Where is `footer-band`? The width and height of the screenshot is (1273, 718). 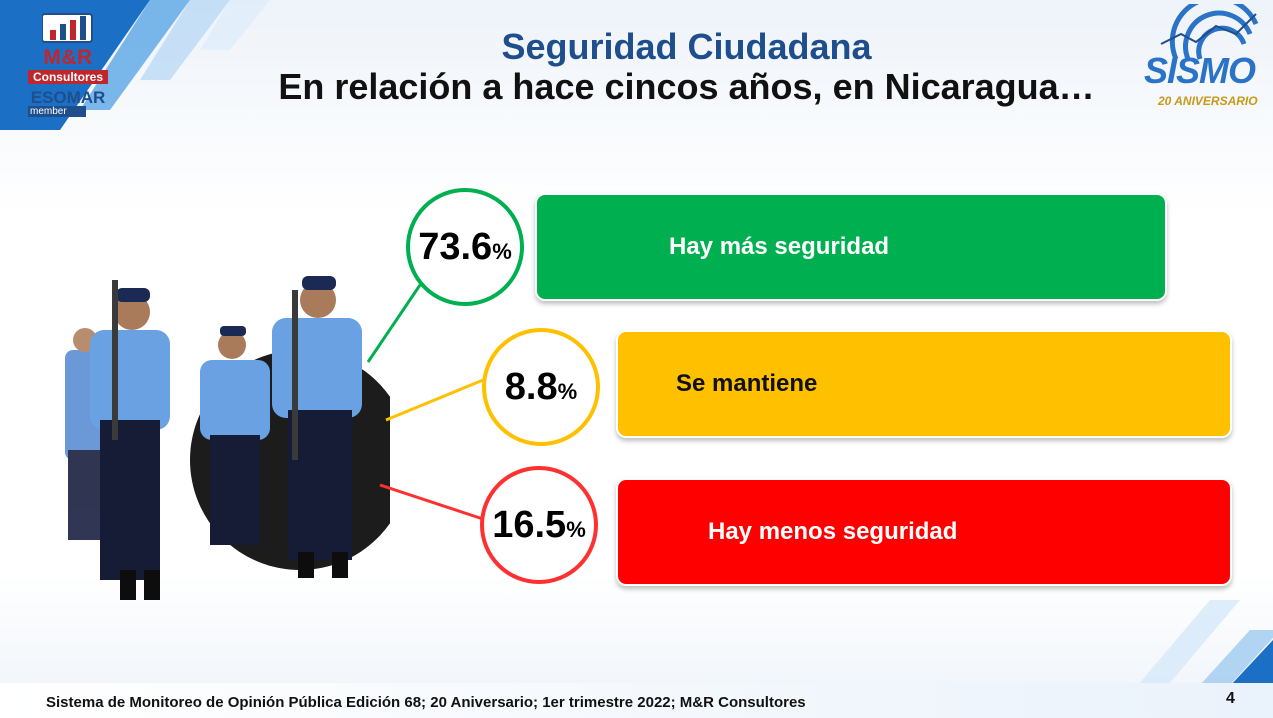
footer-band is located at coordinates (636, 700).